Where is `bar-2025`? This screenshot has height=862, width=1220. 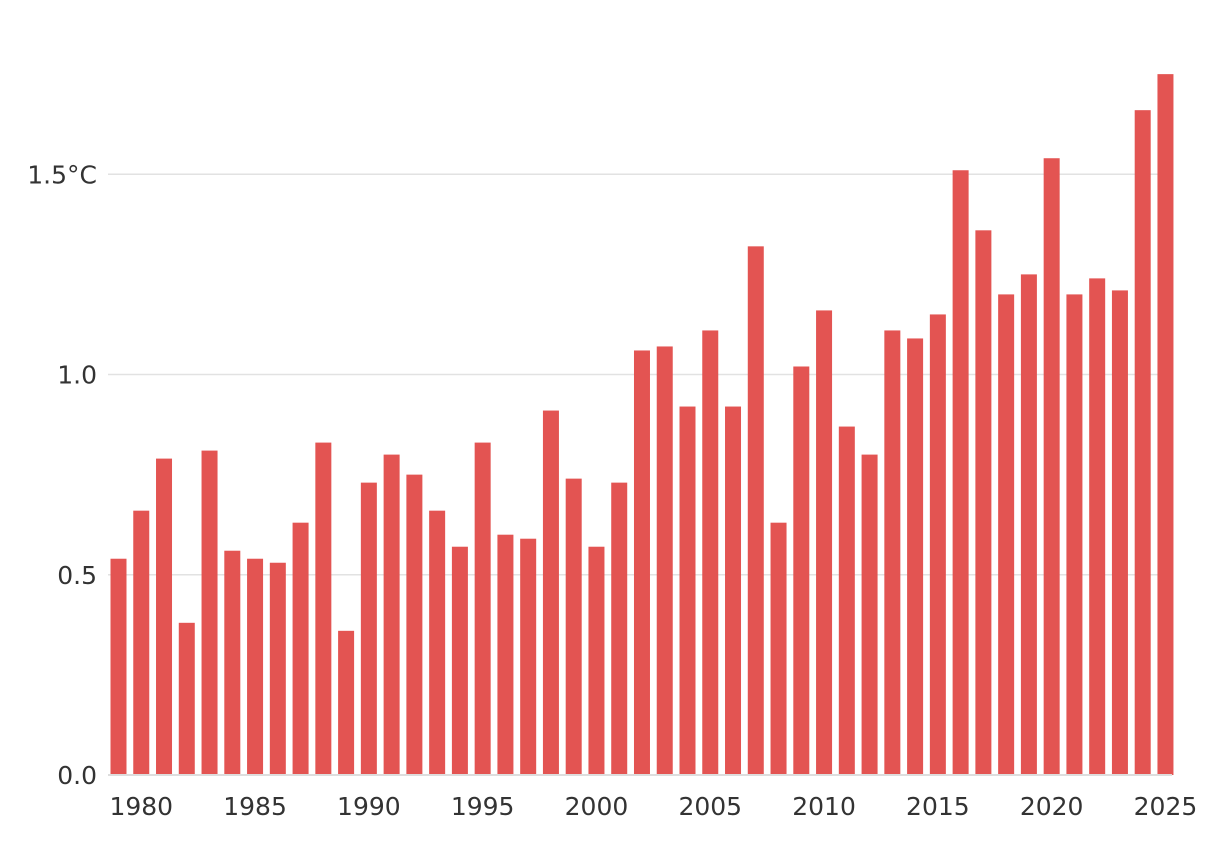
bar-2025 is located at coordinates (1165, 425).